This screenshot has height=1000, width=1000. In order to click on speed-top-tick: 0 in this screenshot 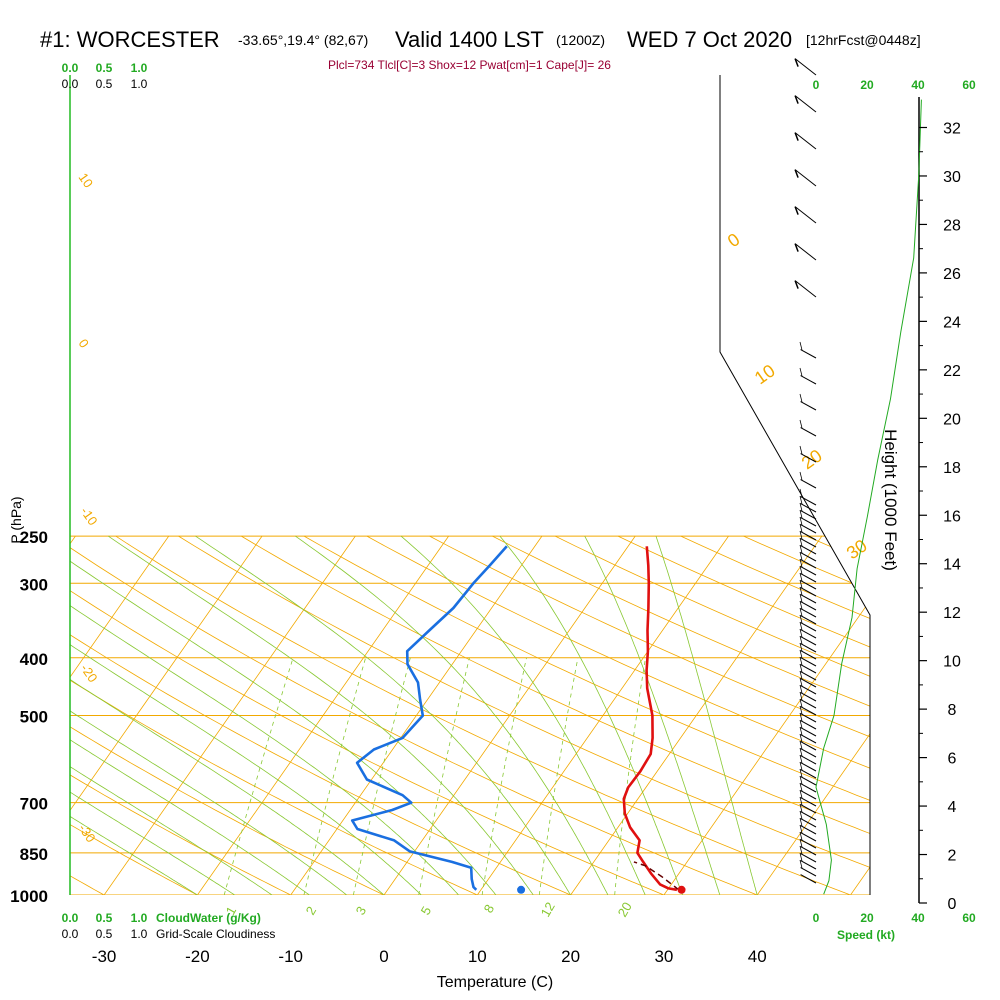, I will do `click(816, 85)`.